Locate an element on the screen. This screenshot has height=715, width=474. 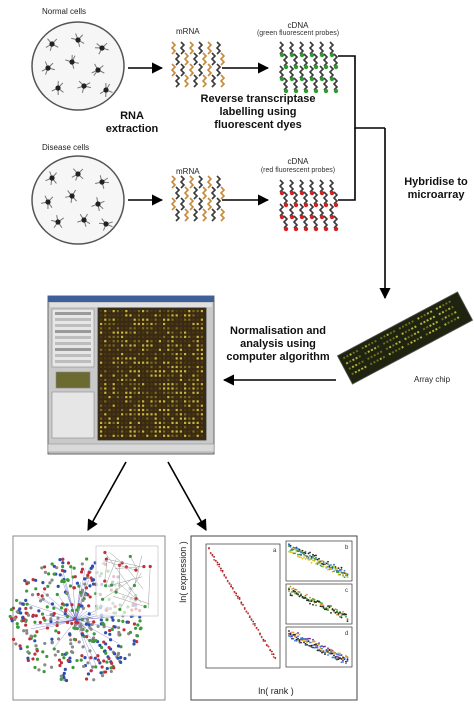
mrna-top-strands is located at coordinates (198, 64).